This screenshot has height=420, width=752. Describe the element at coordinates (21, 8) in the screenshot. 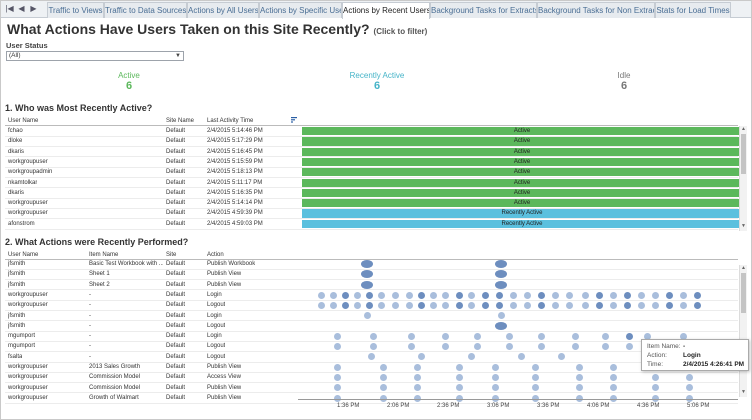

I see `tab-prev-icon: ◀` at that location.